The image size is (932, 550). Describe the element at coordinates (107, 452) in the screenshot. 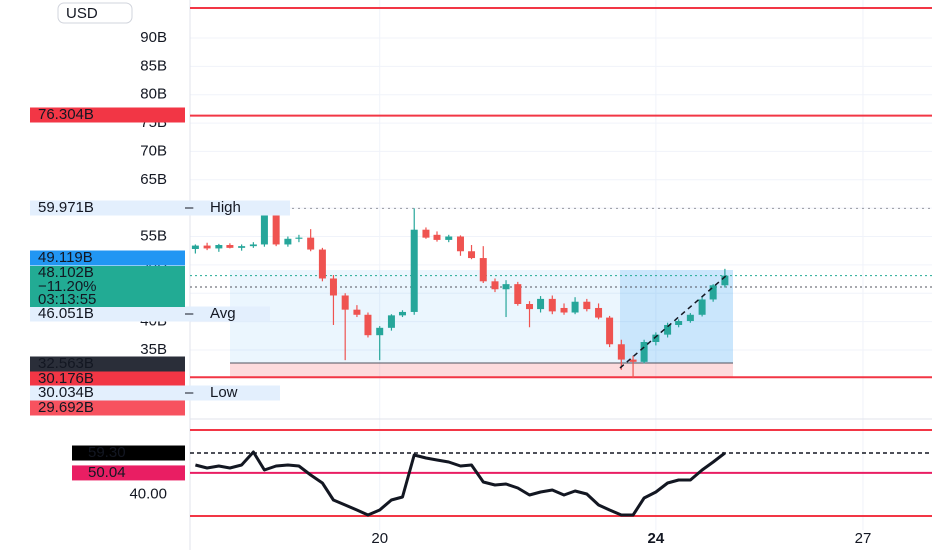

I see `indicator-badge-label: 59.30` at that location.